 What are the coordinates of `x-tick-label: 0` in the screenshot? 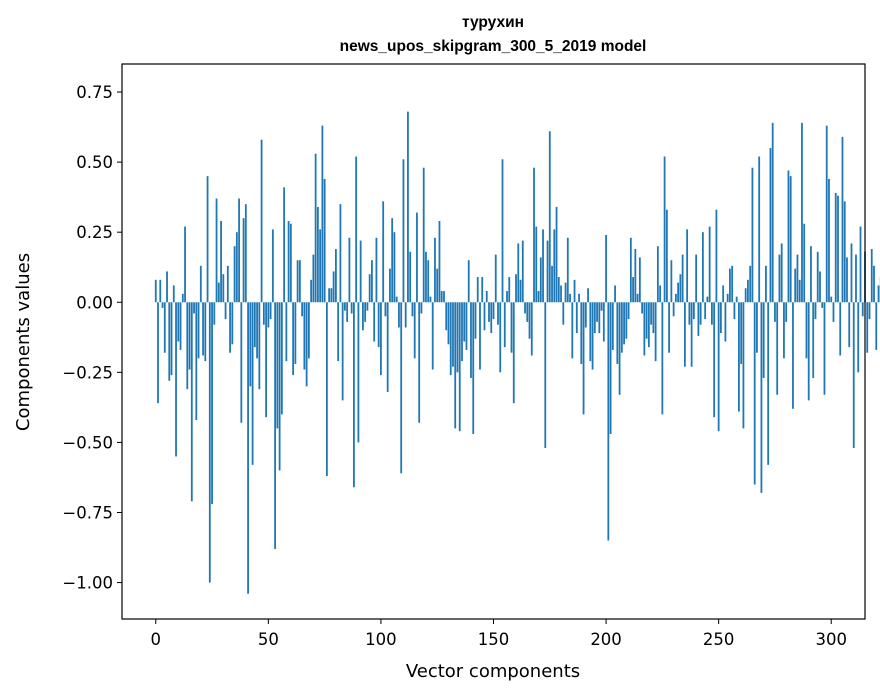 It's located at (156, 639).